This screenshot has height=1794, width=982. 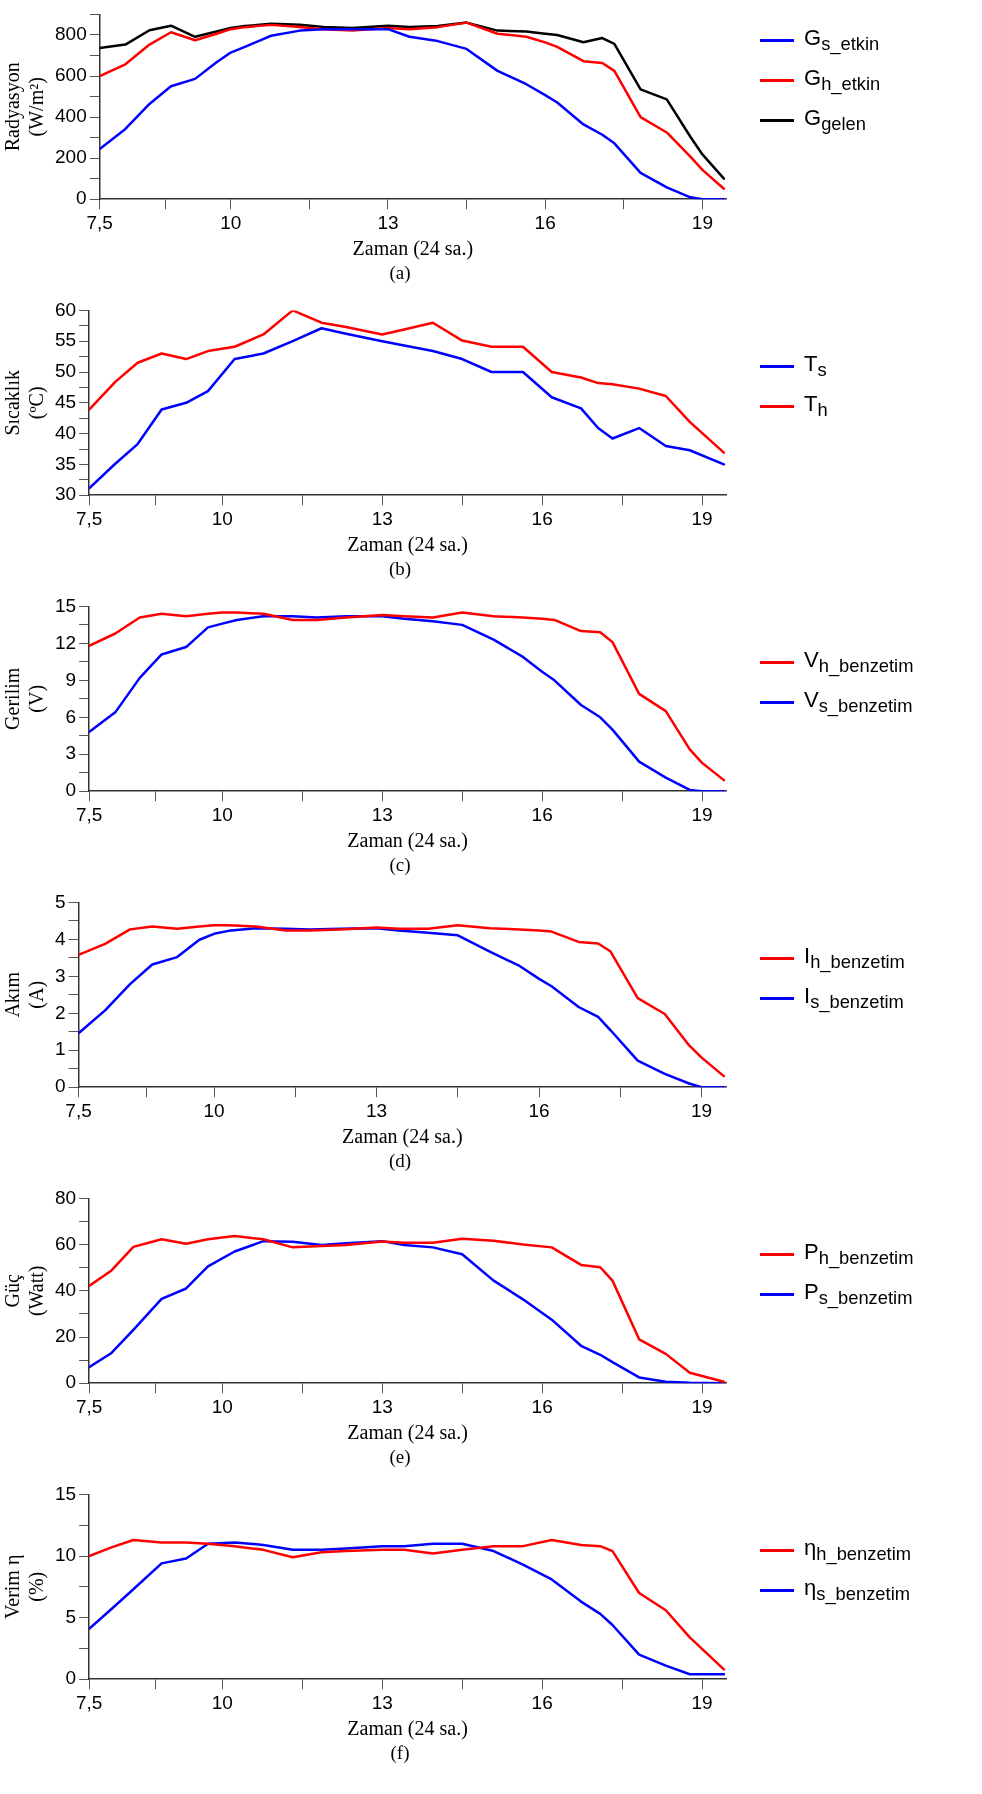 What do you see at coordinates (858, 1550) in the screenshot?
I see `legend-label: η$_{h_benzetim}$` at bounding box center [858, 1550].